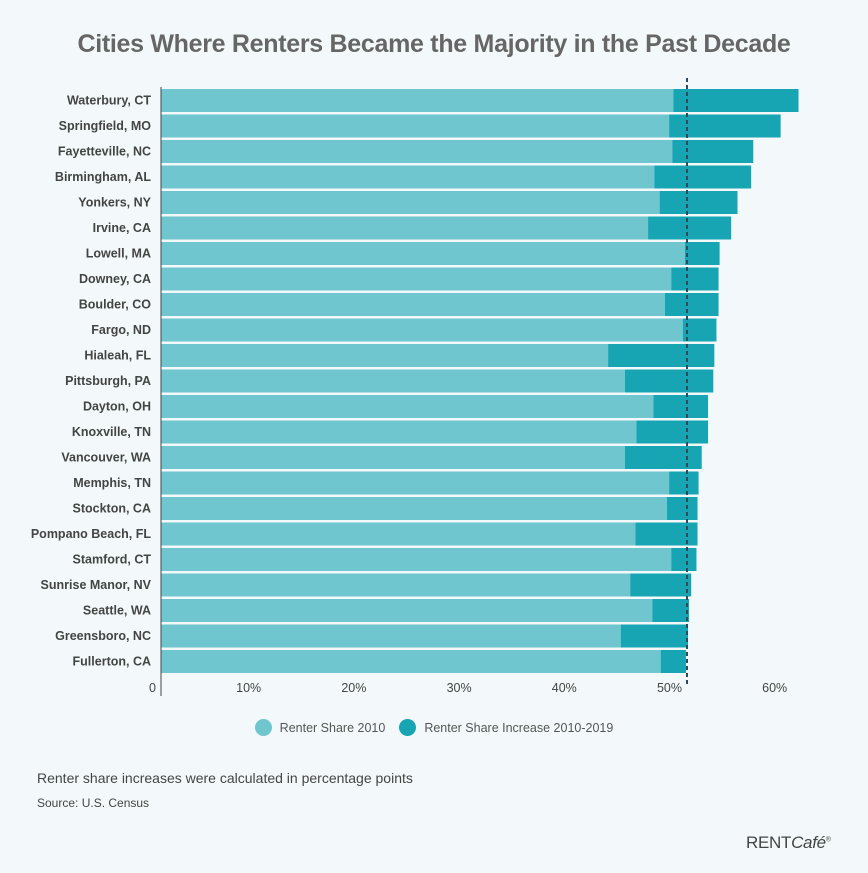 This screenshot has width=868, height=873. What do you see at coordinates (105, 126) in the screenshot?
I see `category-label: Springfield, MO` at bounding box center [105, 126].